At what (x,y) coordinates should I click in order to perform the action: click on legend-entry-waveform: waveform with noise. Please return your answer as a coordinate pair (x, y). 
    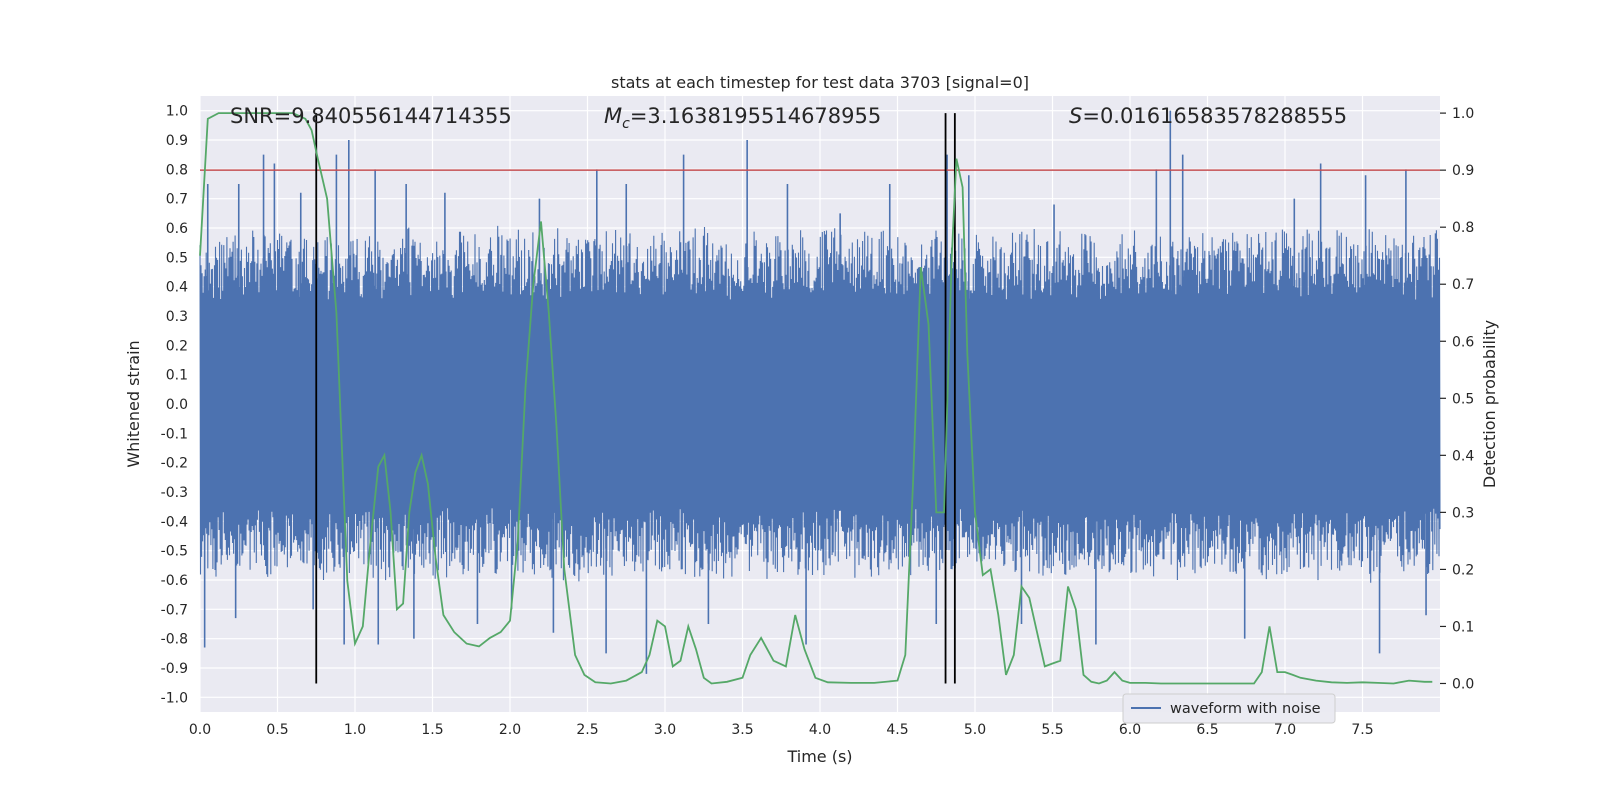
    Looking at the image, I should click on (1245, 709).